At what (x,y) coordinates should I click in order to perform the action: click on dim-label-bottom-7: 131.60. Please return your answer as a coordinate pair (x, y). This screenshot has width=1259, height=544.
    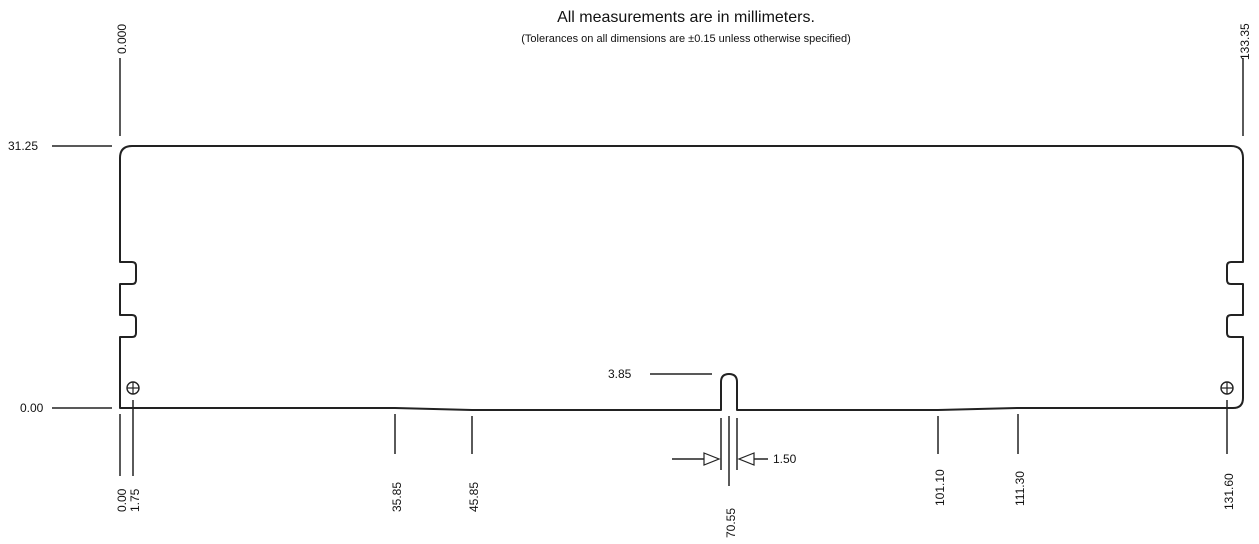
    Looking at the image, I should click on (1229, 491).